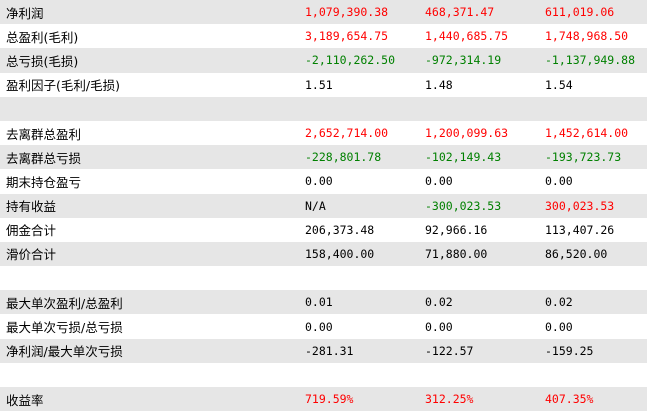 Image resolution: width=647 pixels, height=412 pixels. Describe the element at coordinates (456, 253) in the screenshot. I see `value-cell-col2: 71,880.00` at that location.